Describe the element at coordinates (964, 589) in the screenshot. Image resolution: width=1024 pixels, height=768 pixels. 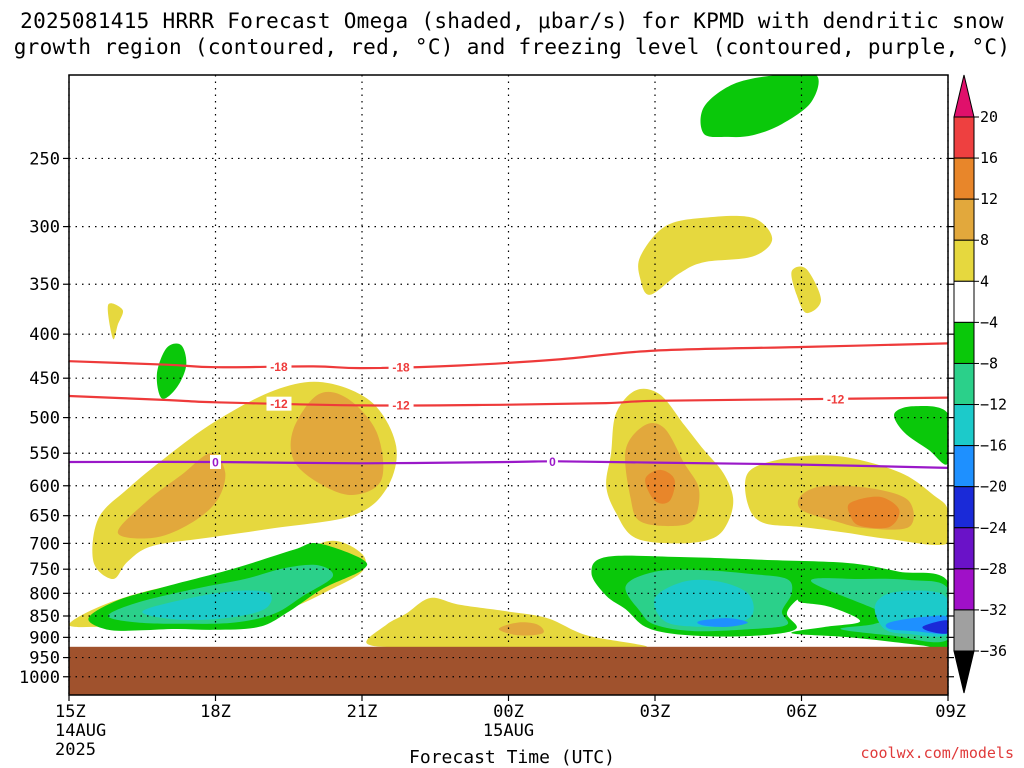
I see `colorbar-bin--32_-28` at that location.